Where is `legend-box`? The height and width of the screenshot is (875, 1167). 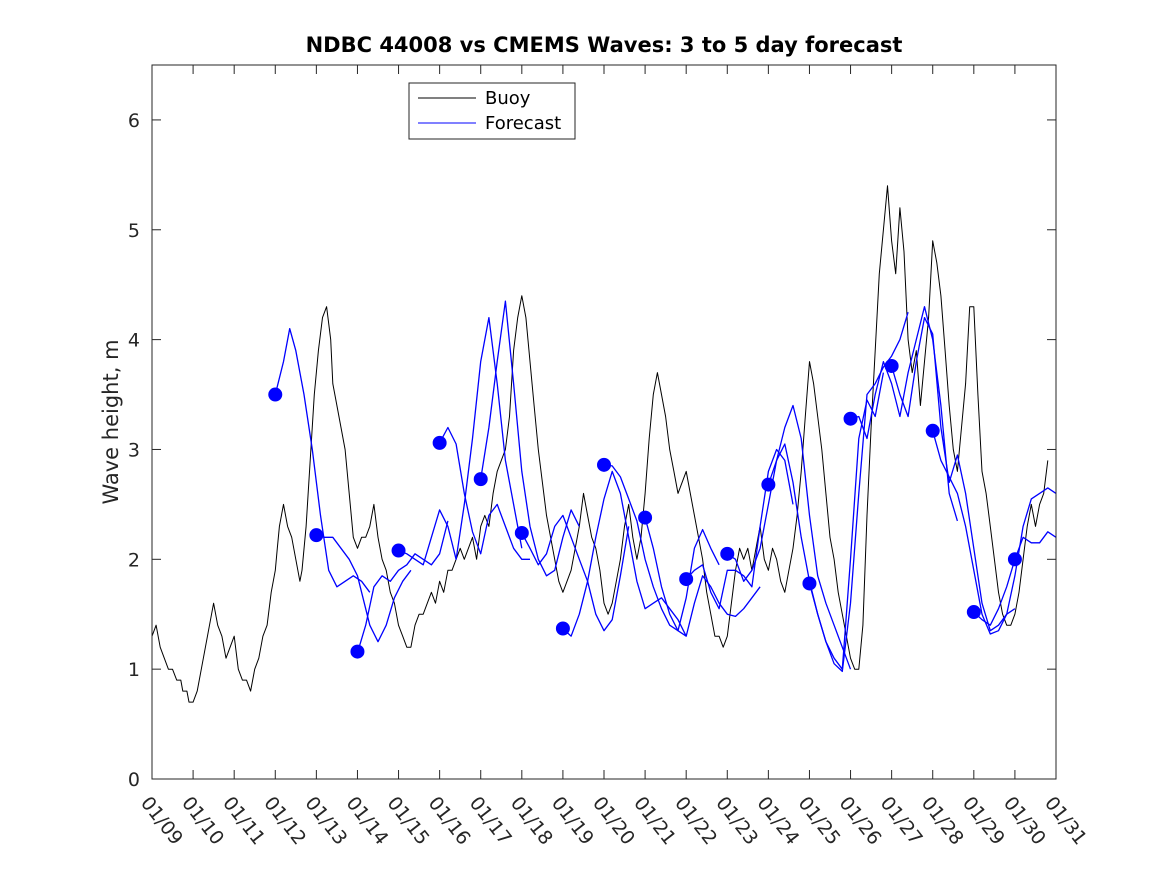
legend-box is located at coordinates (492, 111).